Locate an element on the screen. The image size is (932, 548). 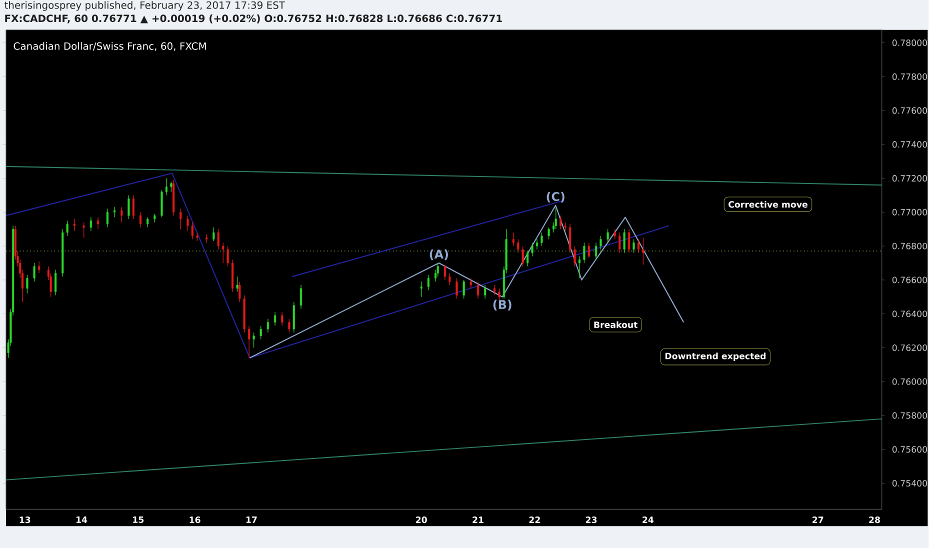
y-tick-label: 0.76400 is located at coordinates (909, 314).